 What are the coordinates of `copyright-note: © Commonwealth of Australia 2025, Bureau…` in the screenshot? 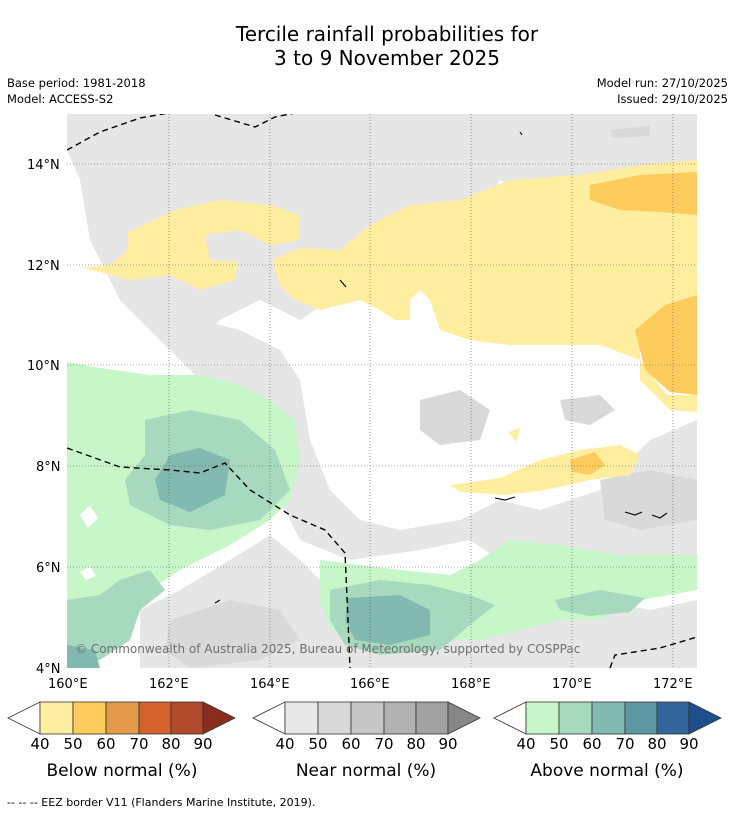 It's located at (327, 649).